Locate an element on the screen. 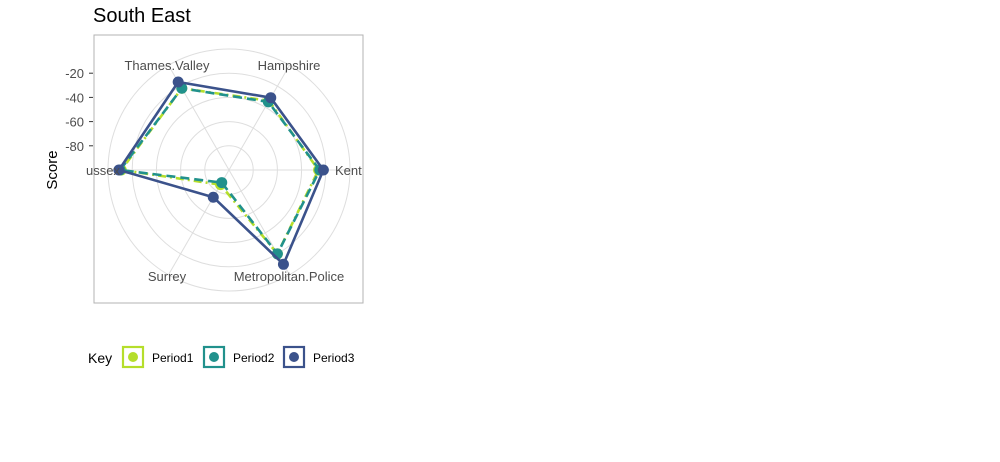 The height and width of the screenshot is (462, 1000). r-tick-label: -80 is located at coordinates (74, 146).